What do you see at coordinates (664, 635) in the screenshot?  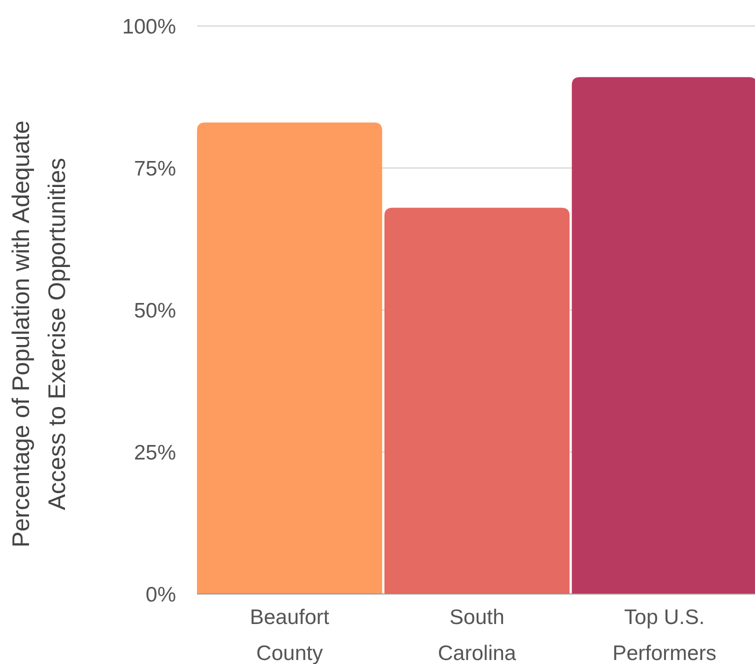 I see `x-tick-label: Top U.S. Performers` at bounding box center [664, 635].